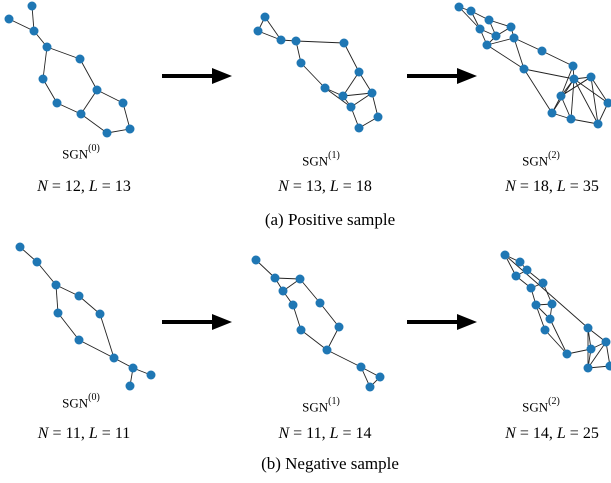  Describe the element at coordinates (552, 186) in the screenshot. I see `stat-label-pos-2: N = 18, L = 35` at that location.